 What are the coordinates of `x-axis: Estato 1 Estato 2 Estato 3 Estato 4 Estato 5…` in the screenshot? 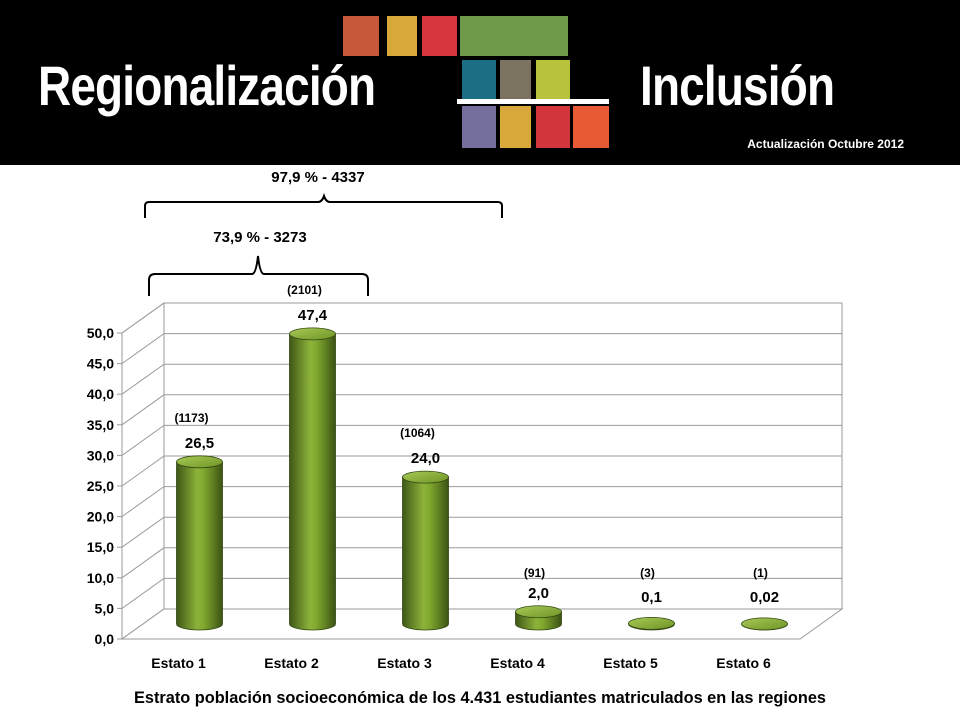 It's located at (461, 663).